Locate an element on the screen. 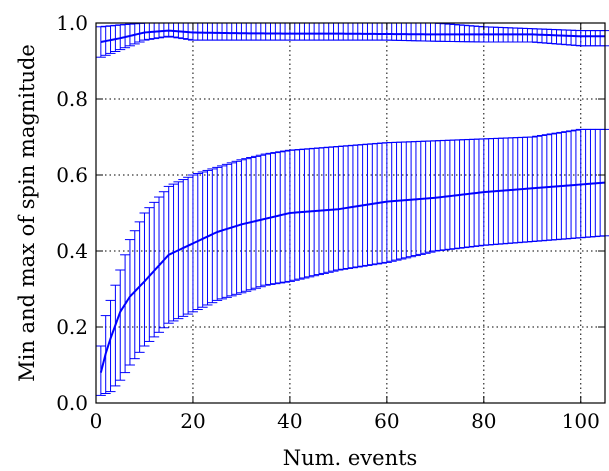 This screenshot has width=609, height=471. x-tick-label: 40 is located at coordinates (289, 421).